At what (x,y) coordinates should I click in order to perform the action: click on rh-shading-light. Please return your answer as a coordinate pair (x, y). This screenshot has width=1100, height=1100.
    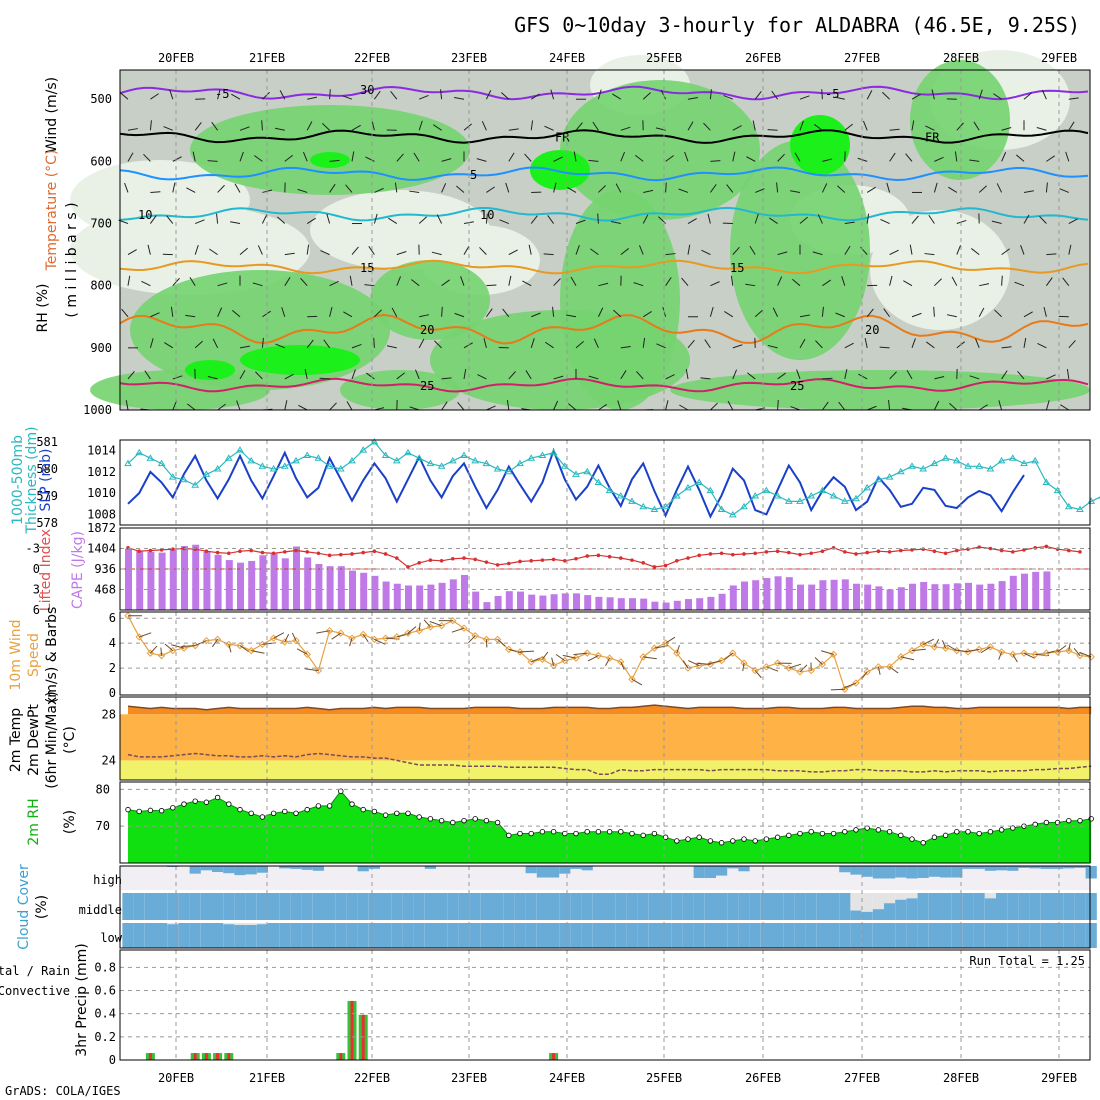
    Looking at the image, I should click on (940, 270).